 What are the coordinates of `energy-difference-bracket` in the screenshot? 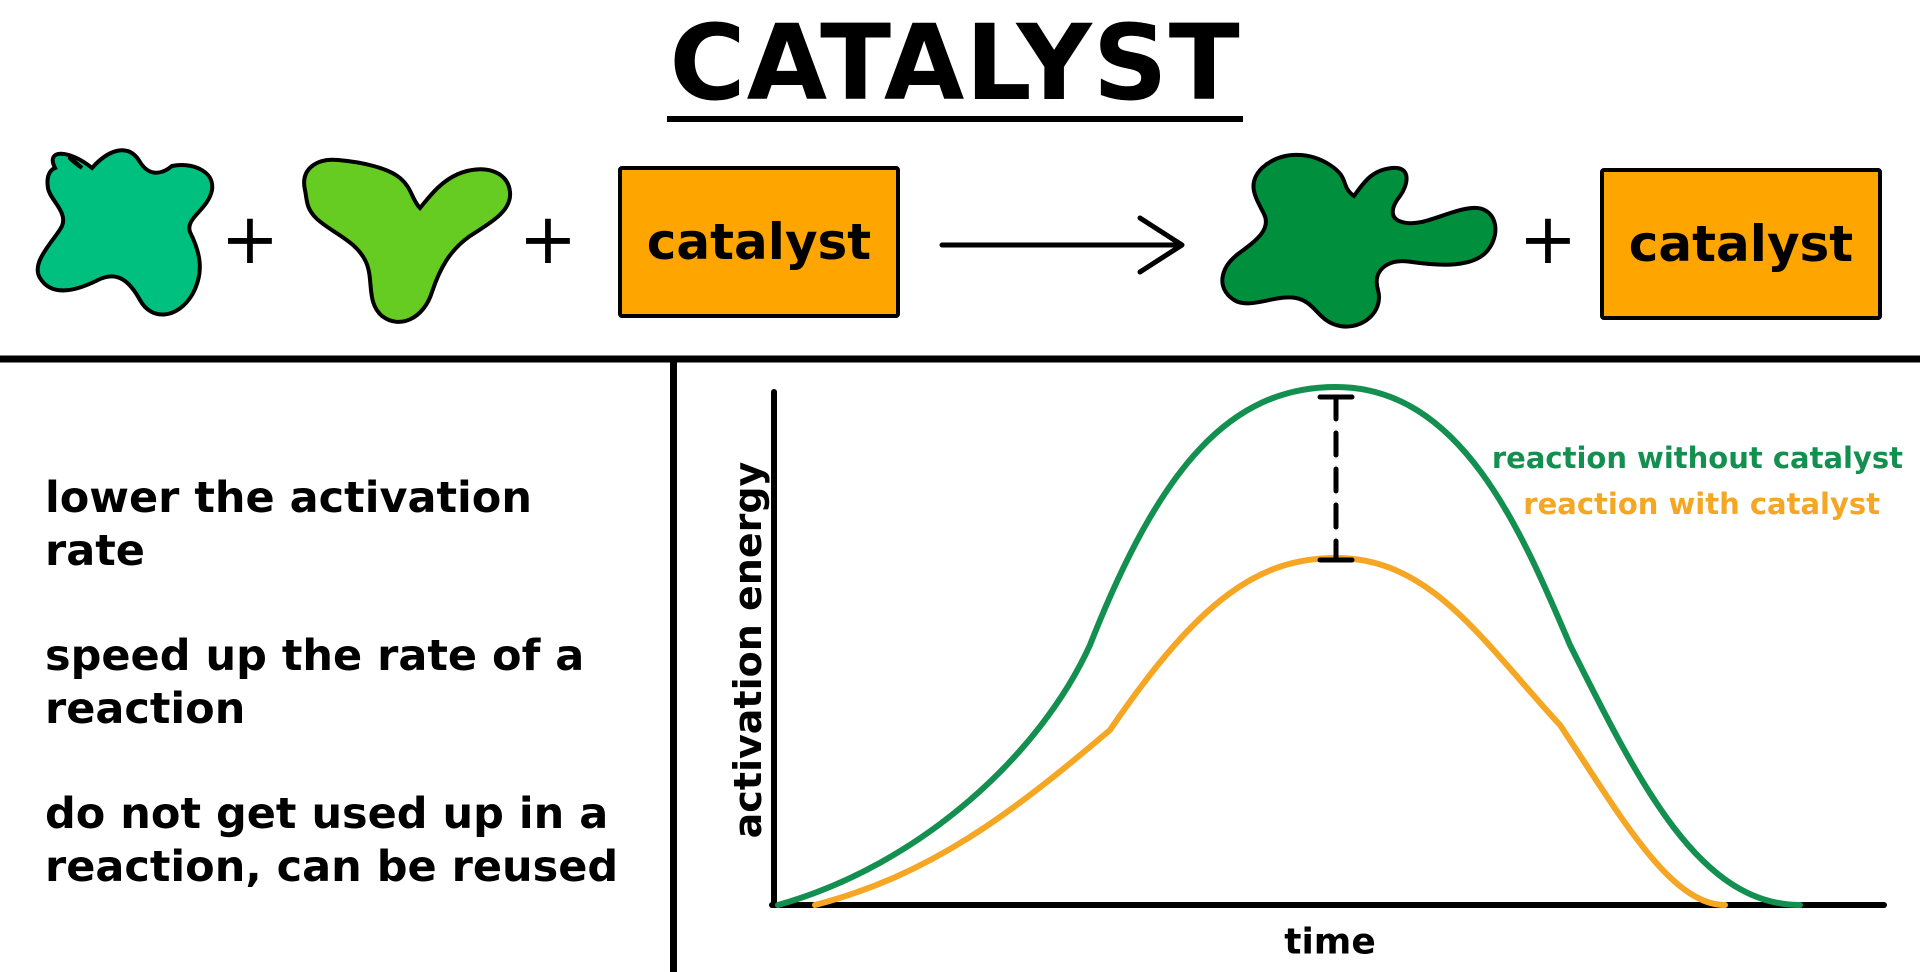 It's located at (1336, 478).